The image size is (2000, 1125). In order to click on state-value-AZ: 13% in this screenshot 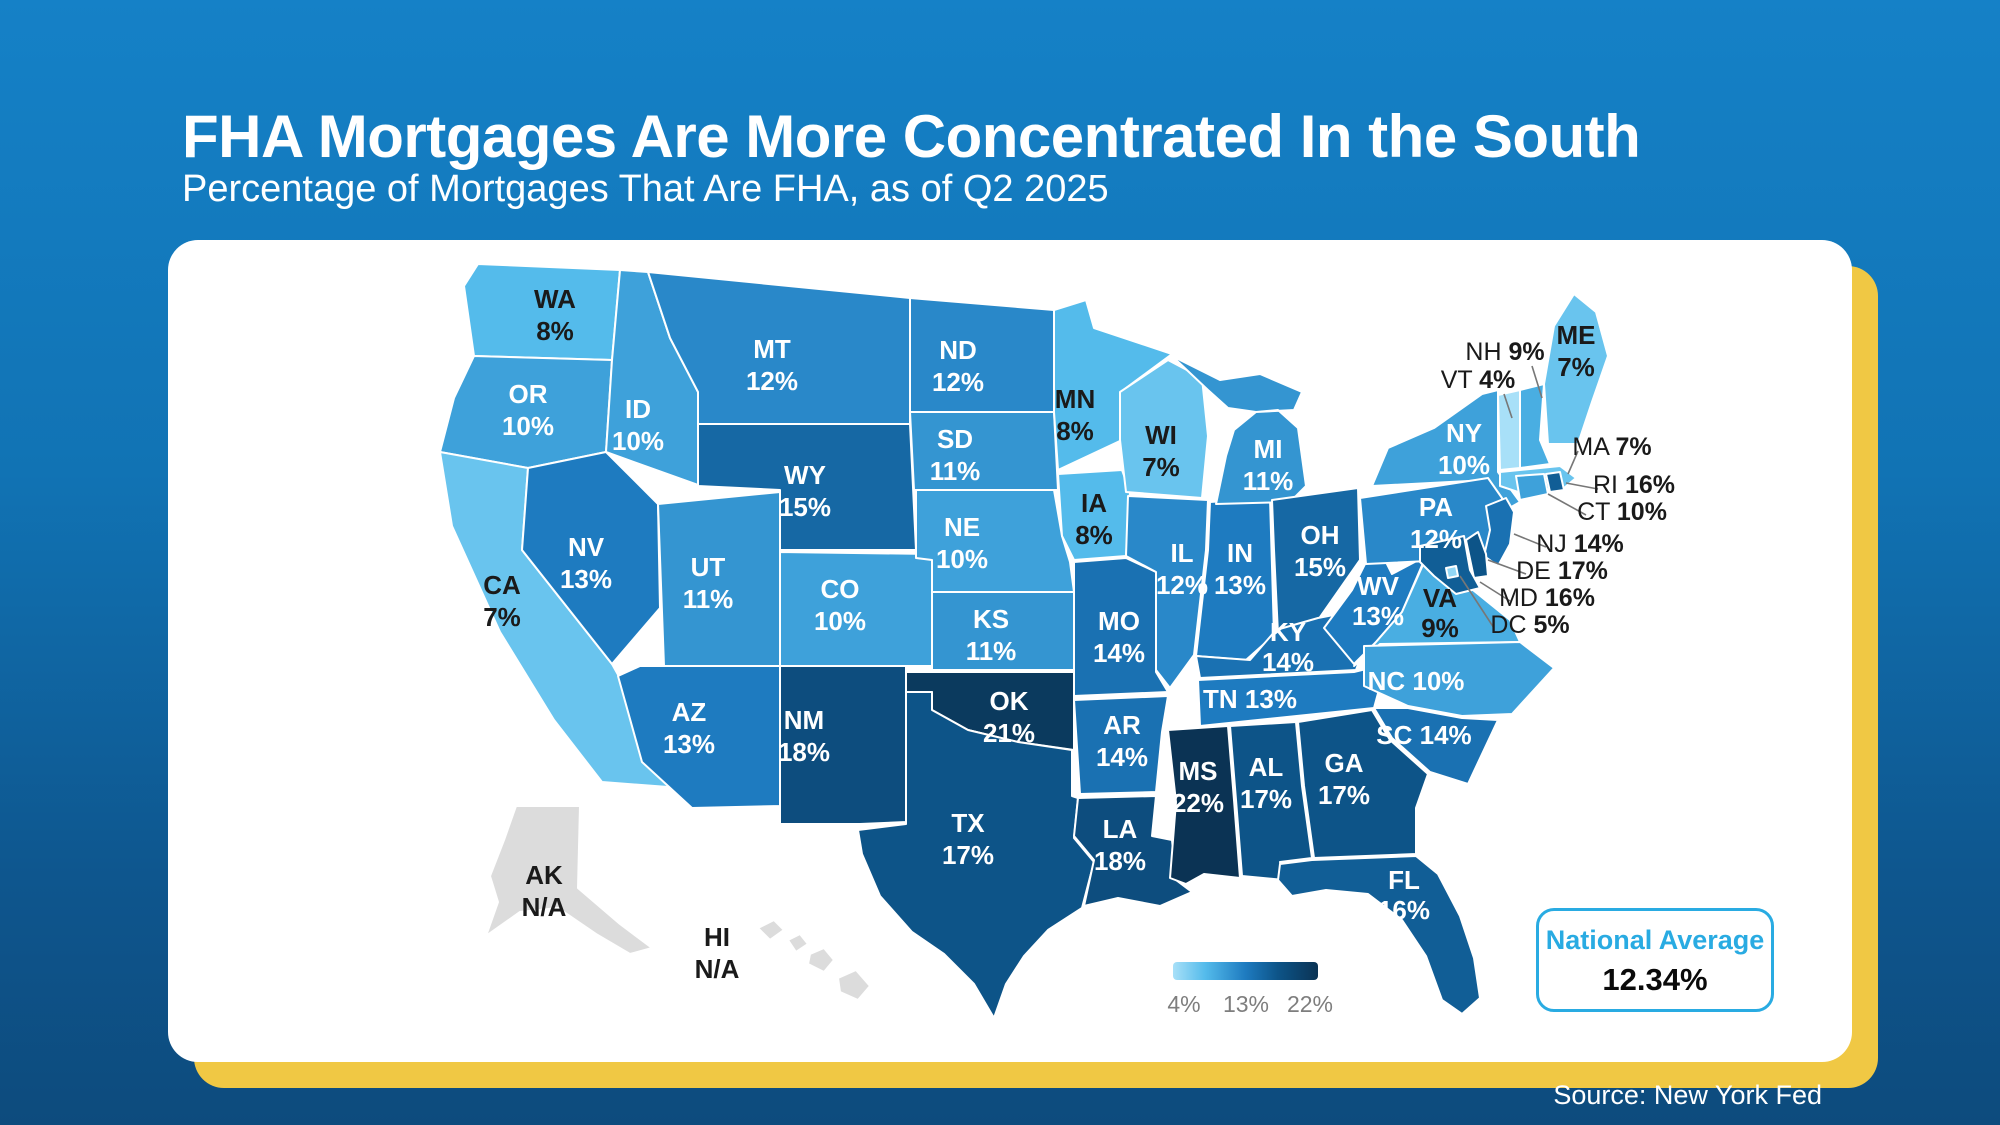, I will do `click(689, 744)`.